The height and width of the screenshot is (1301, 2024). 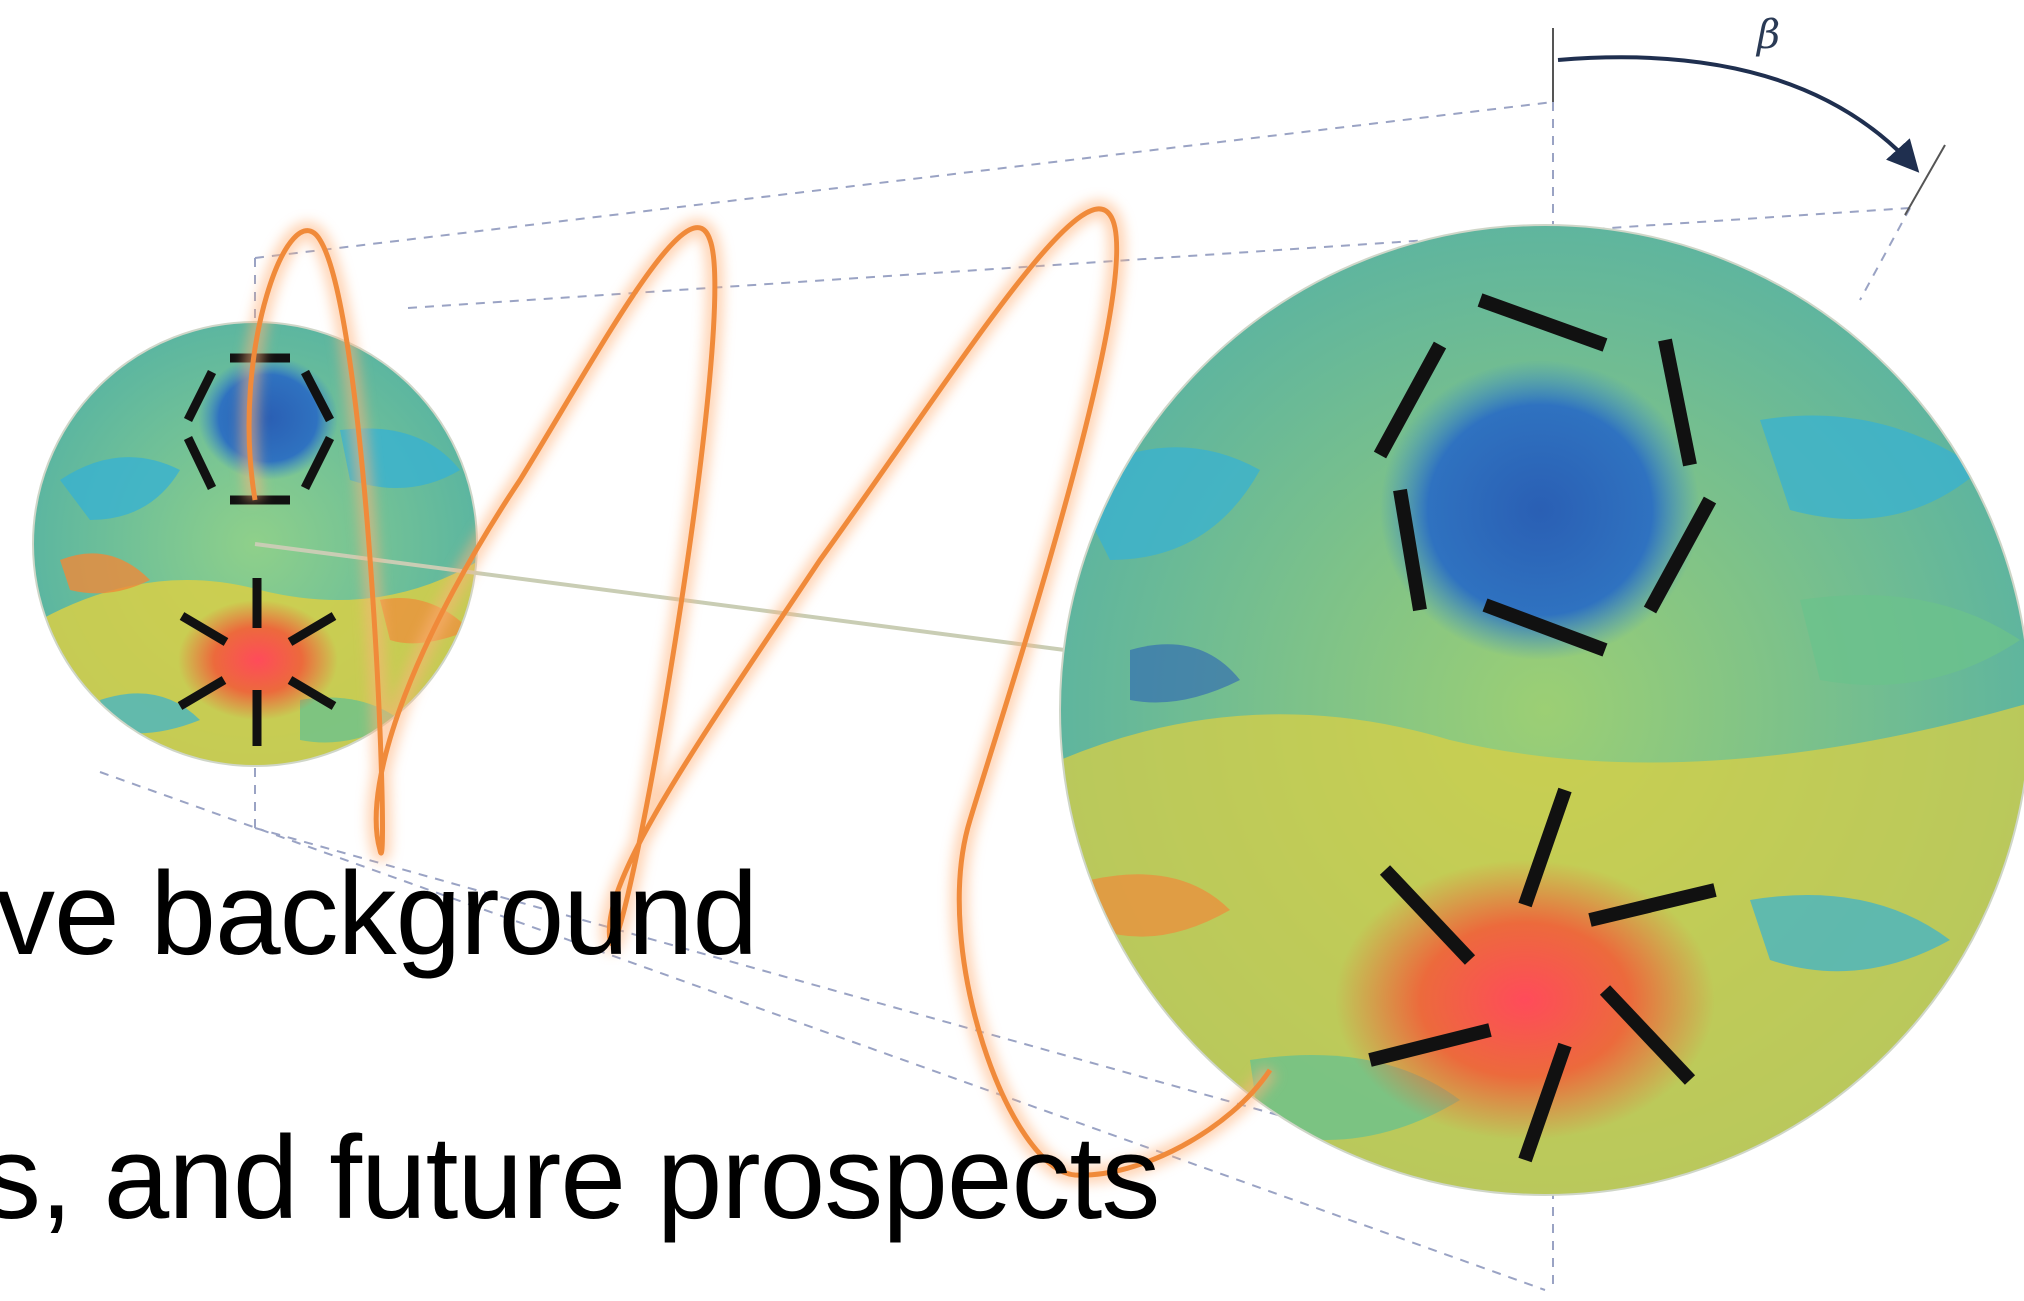 I want to click on line-of-sight-axis, so click(x=667, y=598).